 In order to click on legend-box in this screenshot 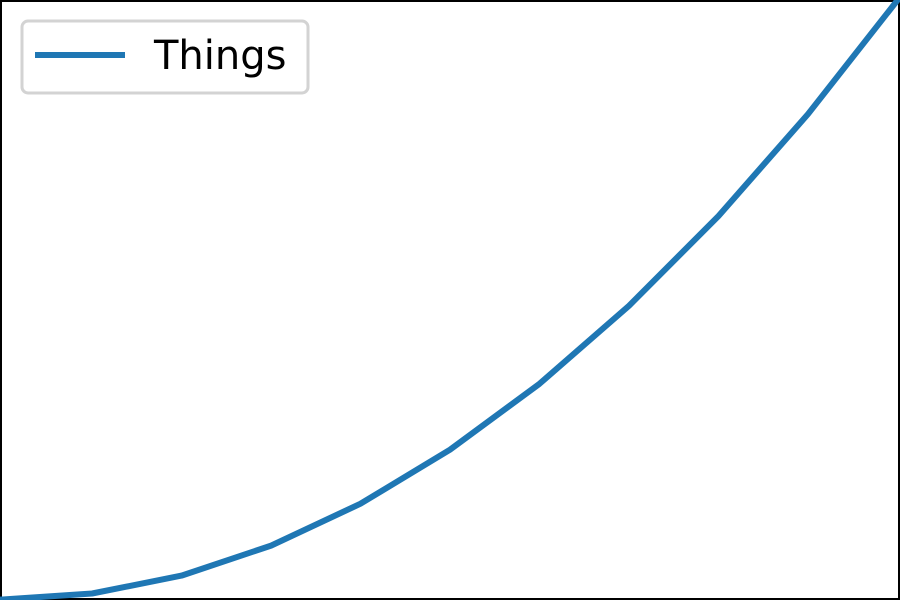, I will do `click(165, 57)`.